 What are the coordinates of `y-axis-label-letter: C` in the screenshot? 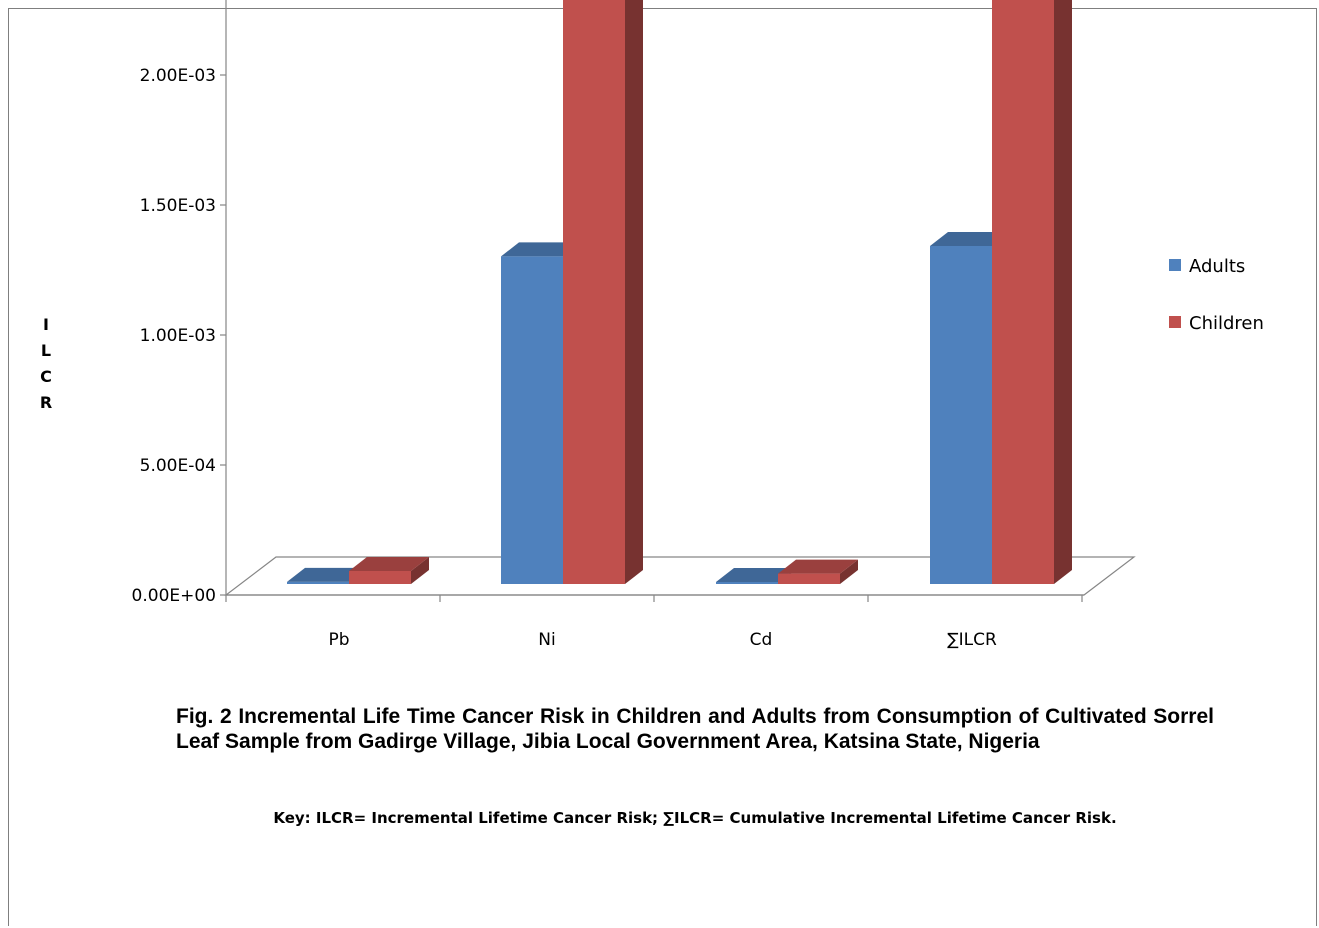 It's located at (46, 376).